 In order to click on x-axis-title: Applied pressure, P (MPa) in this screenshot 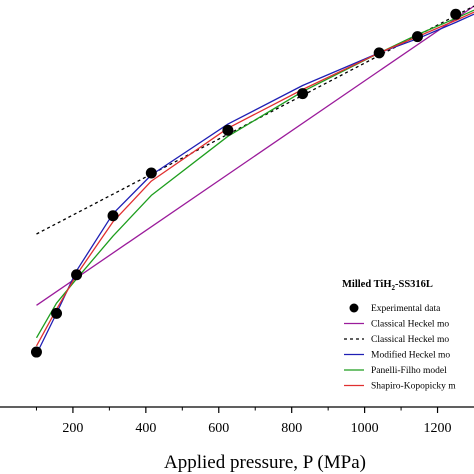, I will do `click(265, 462)`.